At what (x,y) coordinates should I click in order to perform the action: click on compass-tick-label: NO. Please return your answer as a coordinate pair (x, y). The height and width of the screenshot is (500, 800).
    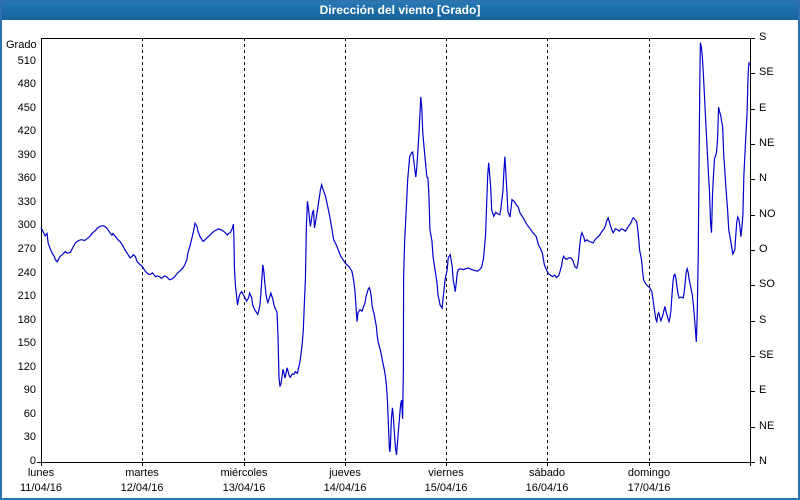
    Looking at the image, I should click on (767, 214).